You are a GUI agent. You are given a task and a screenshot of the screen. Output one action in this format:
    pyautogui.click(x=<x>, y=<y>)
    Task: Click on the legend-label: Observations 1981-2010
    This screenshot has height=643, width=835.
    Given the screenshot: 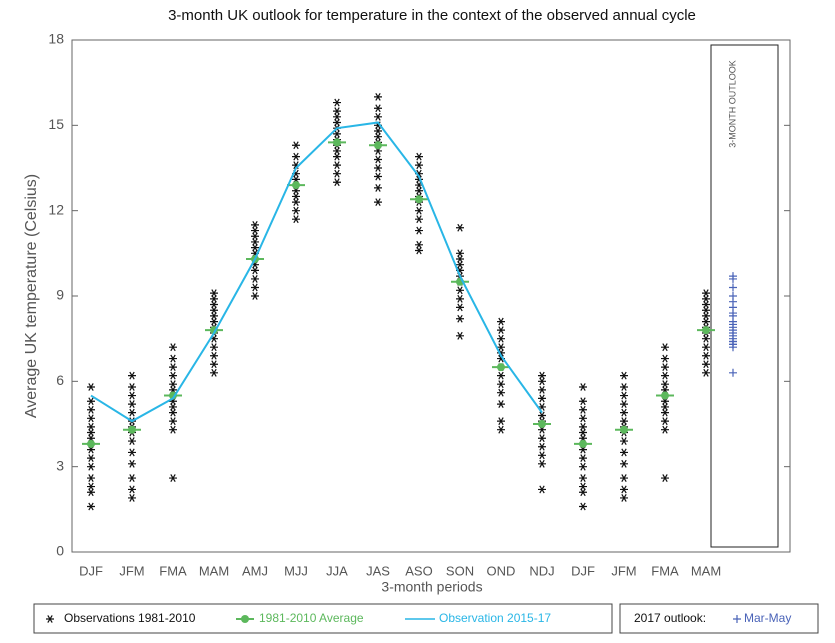 What is the action you would take?
    pyautogui.click(x=130, y=618)
    